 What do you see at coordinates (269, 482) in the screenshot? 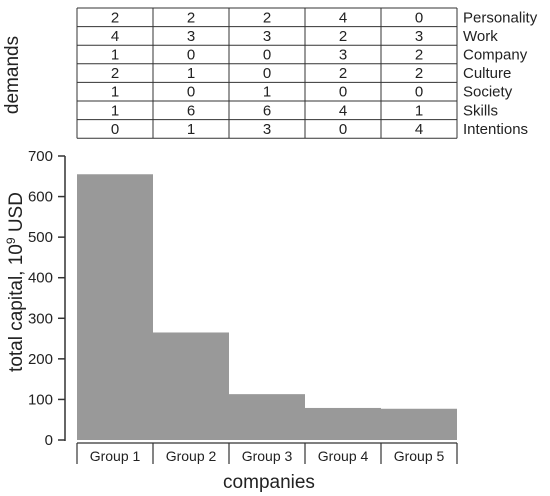
I see `x-axis-title: companies` at bounding box center [269, 482].